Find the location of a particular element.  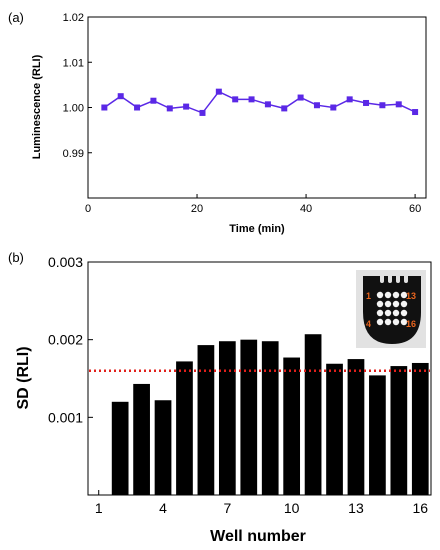

panel-a-y-tick-label: 1.02 is located at coordinates (73, 18).